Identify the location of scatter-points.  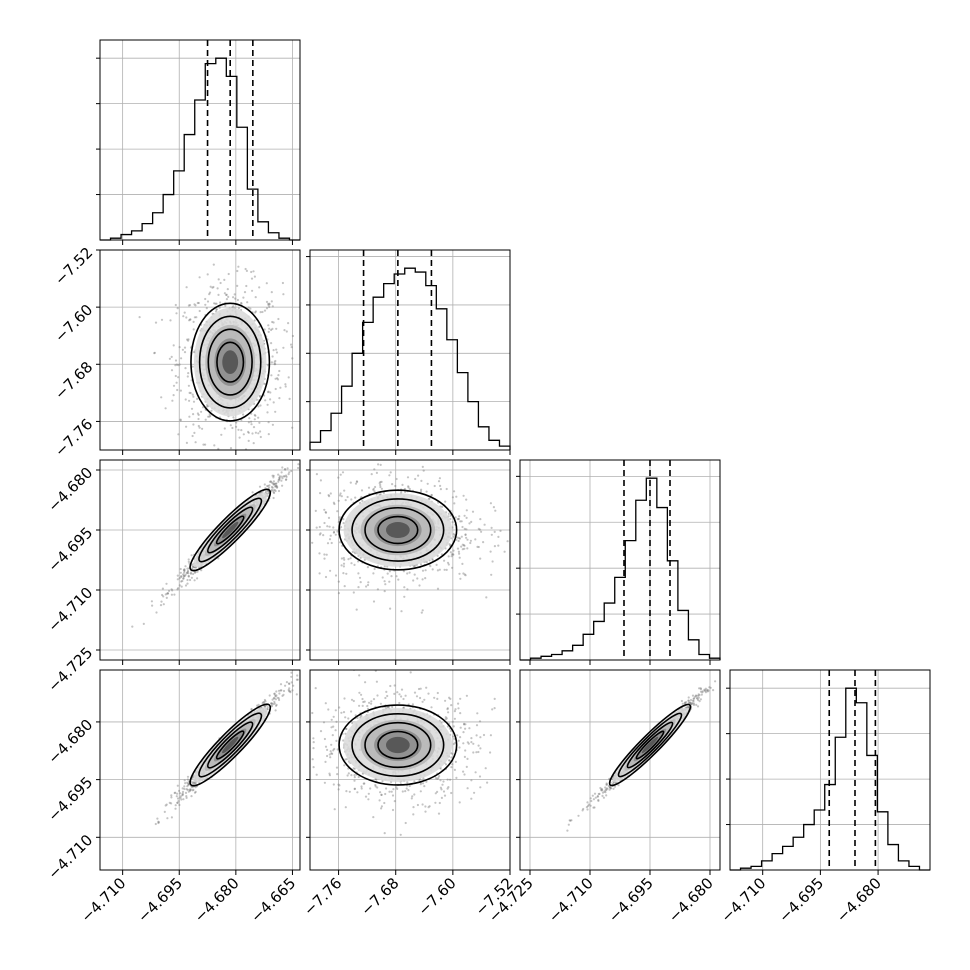
(216, 364).